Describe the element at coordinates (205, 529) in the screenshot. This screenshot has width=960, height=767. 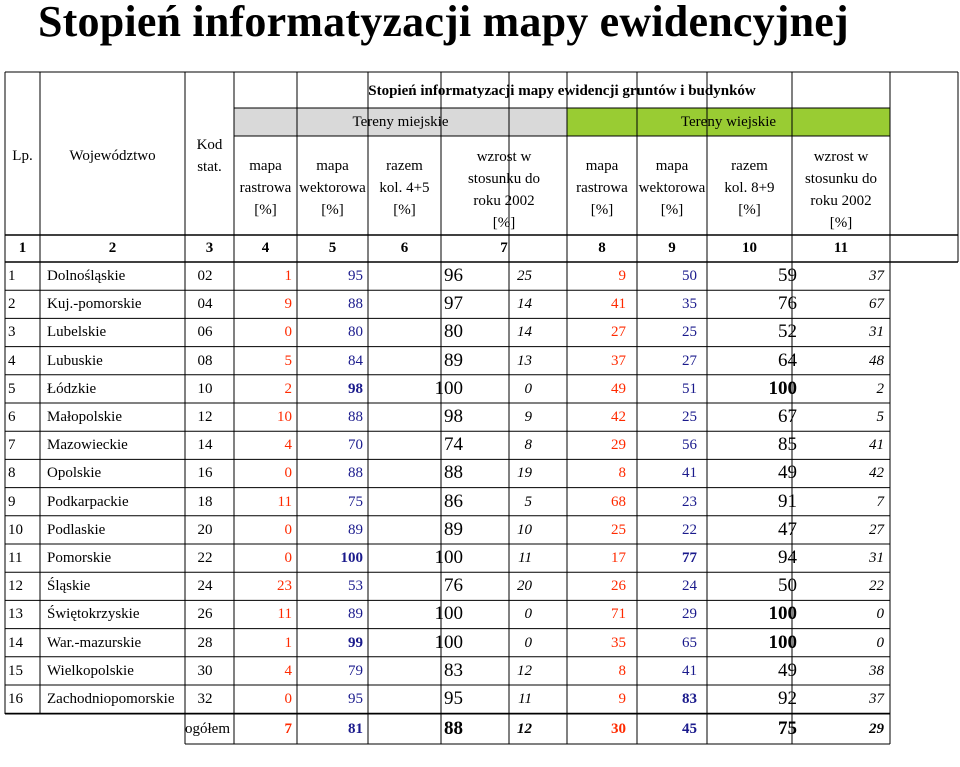
I see `row-kod: 20` at that location.